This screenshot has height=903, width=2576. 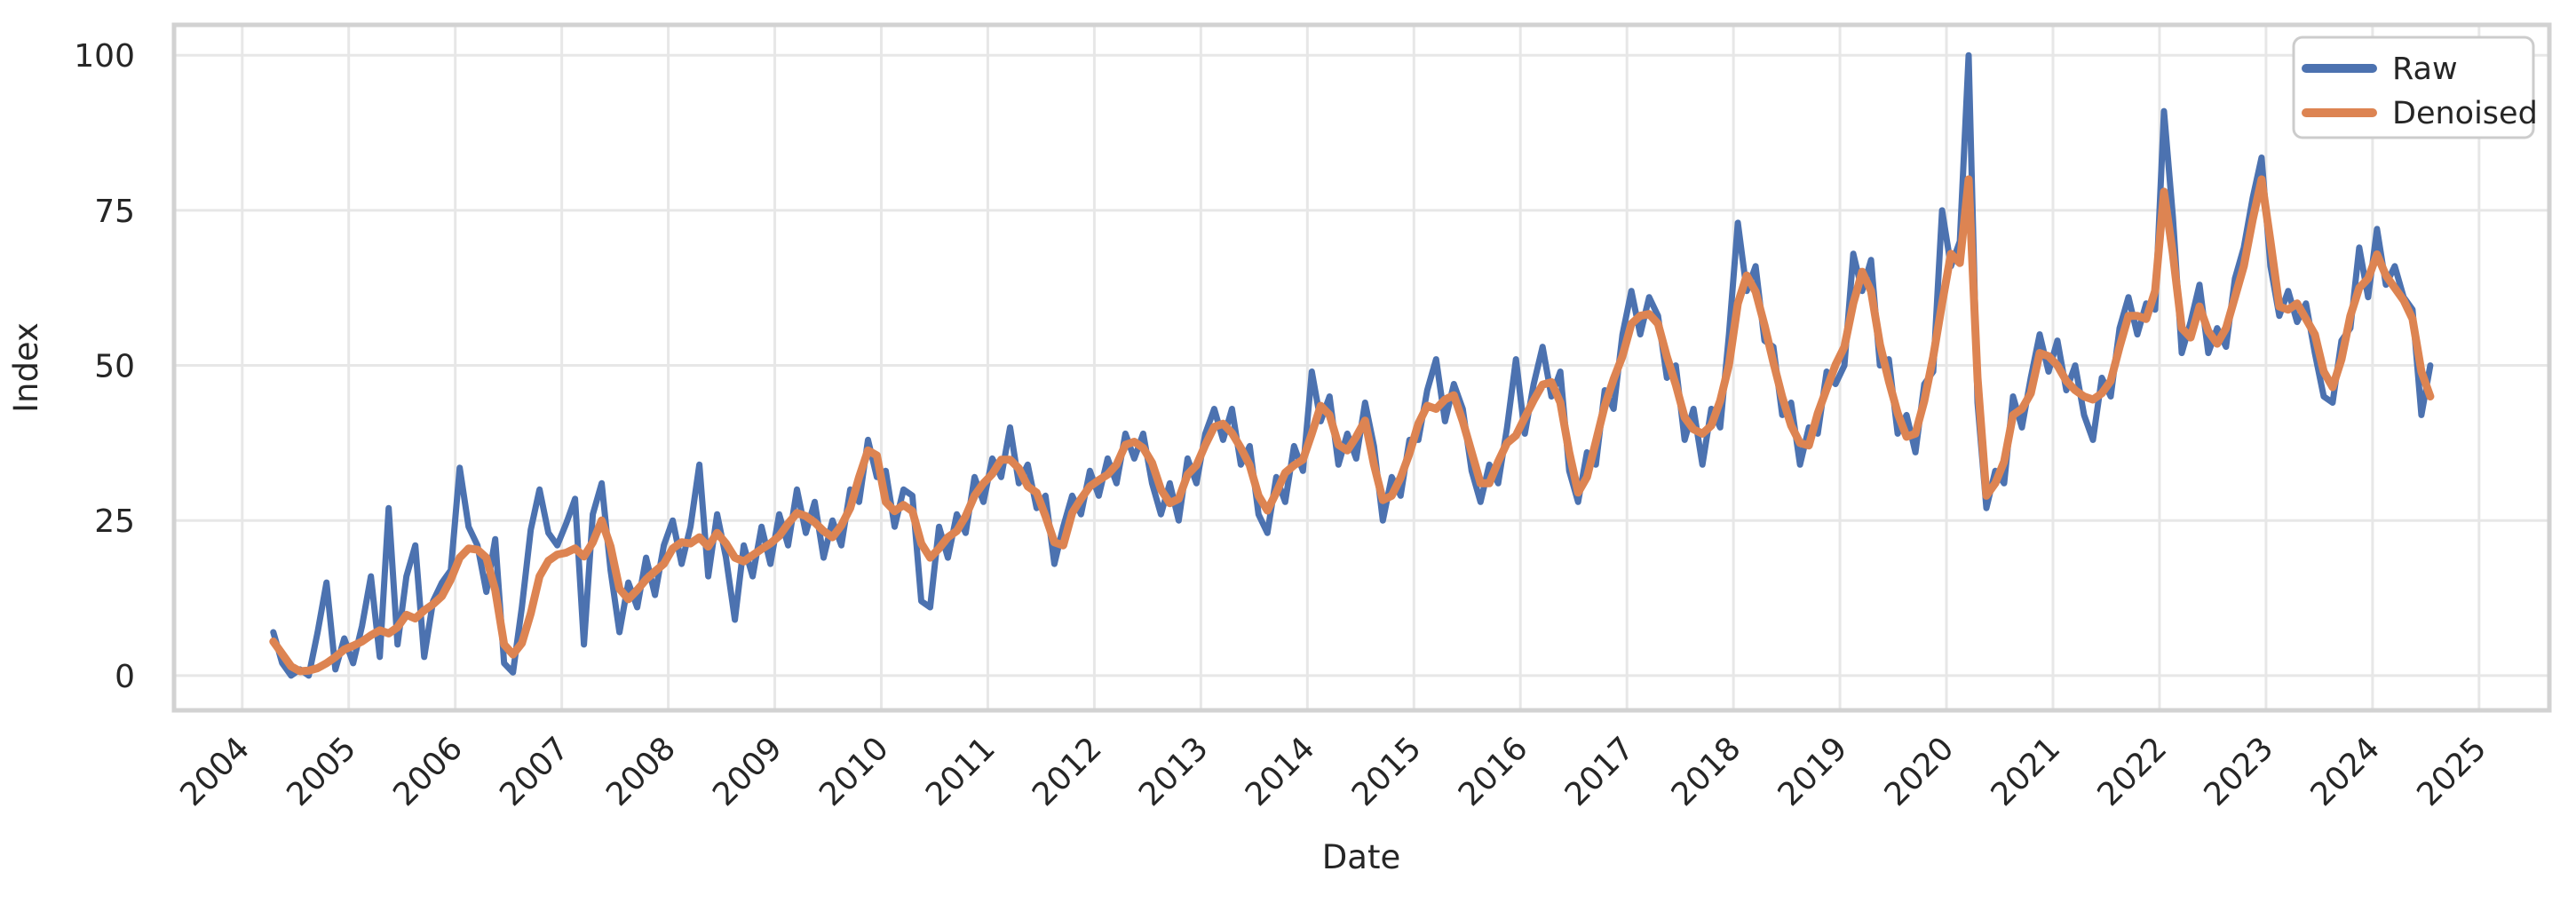 I want to click on x-tick-label: 2017, so click(x=1600, y=771).